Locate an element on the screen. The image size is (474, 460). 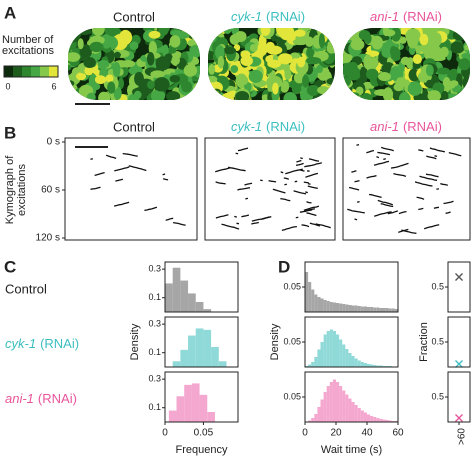
marker is located at coordinates (459, 418).